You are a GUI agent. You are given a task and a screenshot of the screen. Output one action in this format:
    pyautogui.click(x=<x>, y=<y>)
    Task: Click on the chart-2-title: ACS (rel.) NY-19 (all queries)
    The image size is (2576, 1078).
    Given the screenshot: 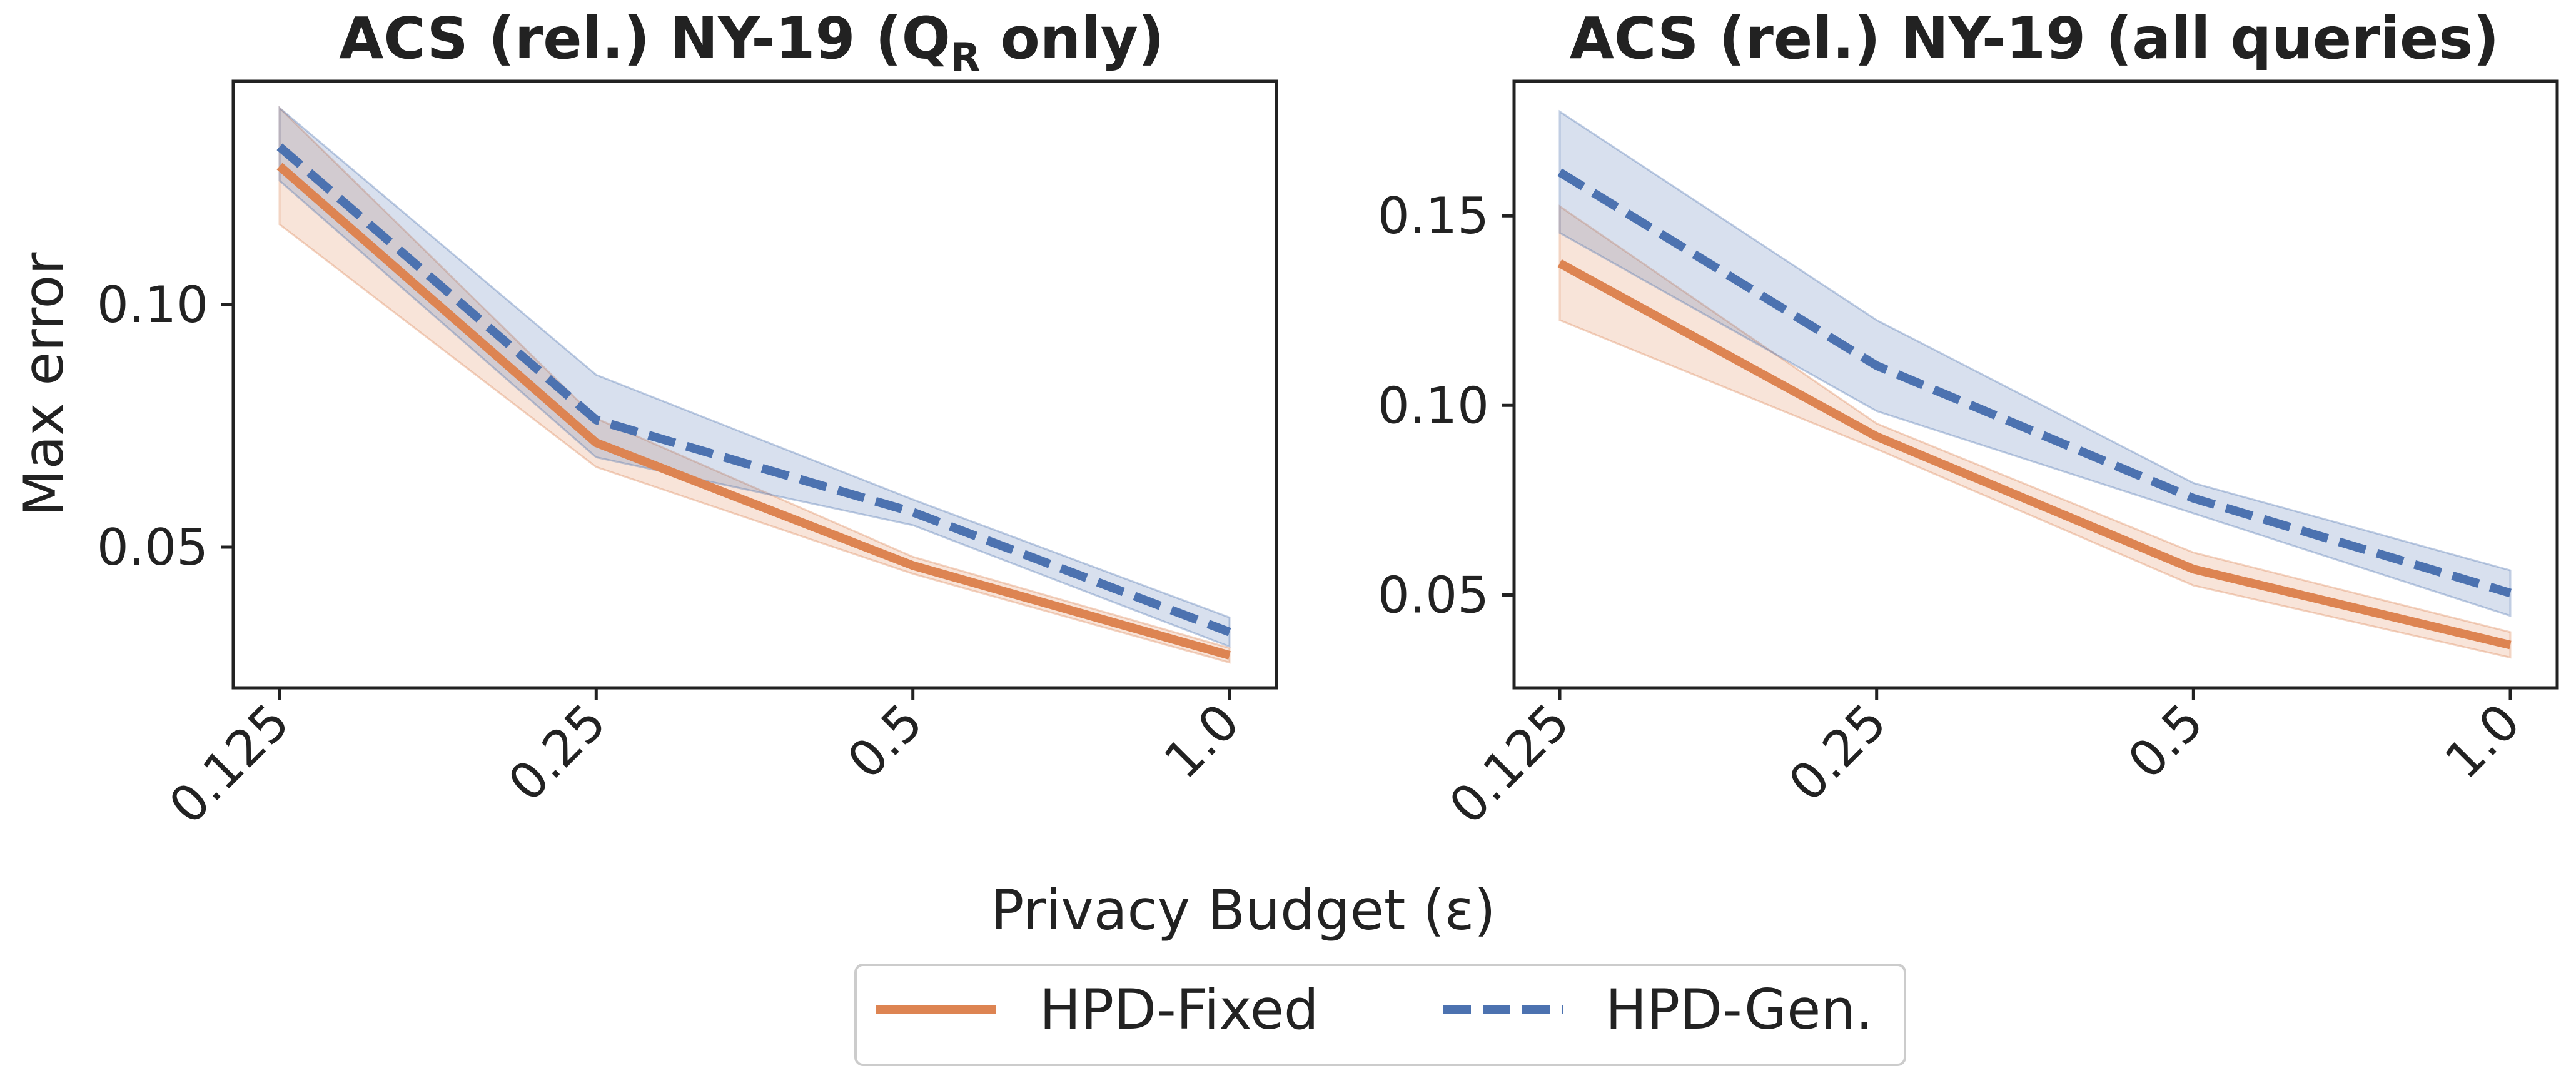 What is the action you would take?
    pyautogui.click(x=2035, y=38)
    